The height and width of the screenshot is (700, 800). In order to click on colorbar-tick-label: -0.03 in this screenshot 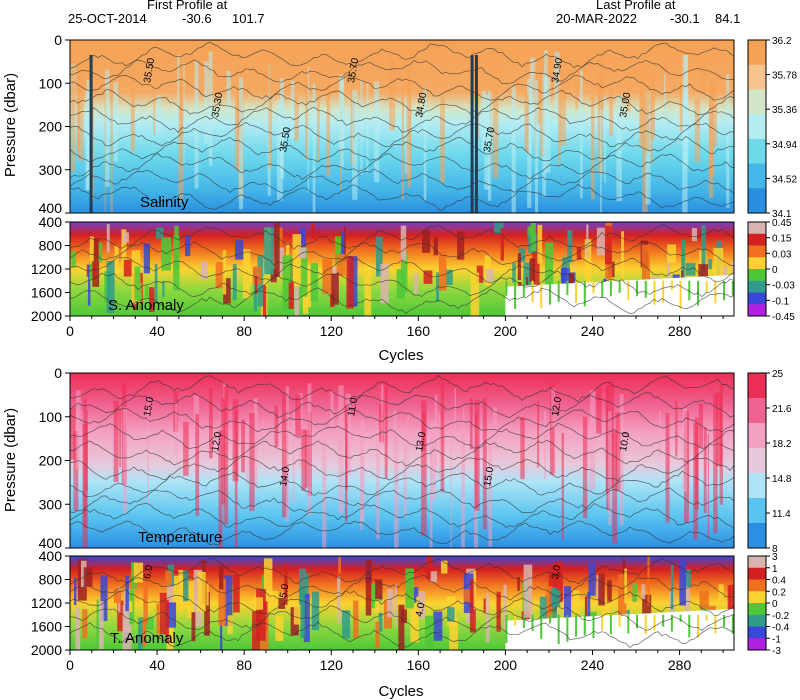, I will do `click(783, 286)`.